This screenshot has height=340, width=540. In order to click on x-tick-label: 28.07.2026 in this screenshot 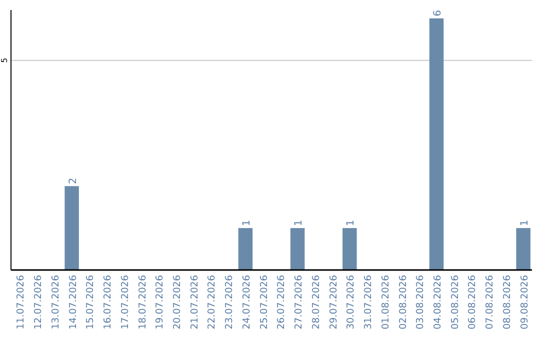, I will do `click(316, 302)`.